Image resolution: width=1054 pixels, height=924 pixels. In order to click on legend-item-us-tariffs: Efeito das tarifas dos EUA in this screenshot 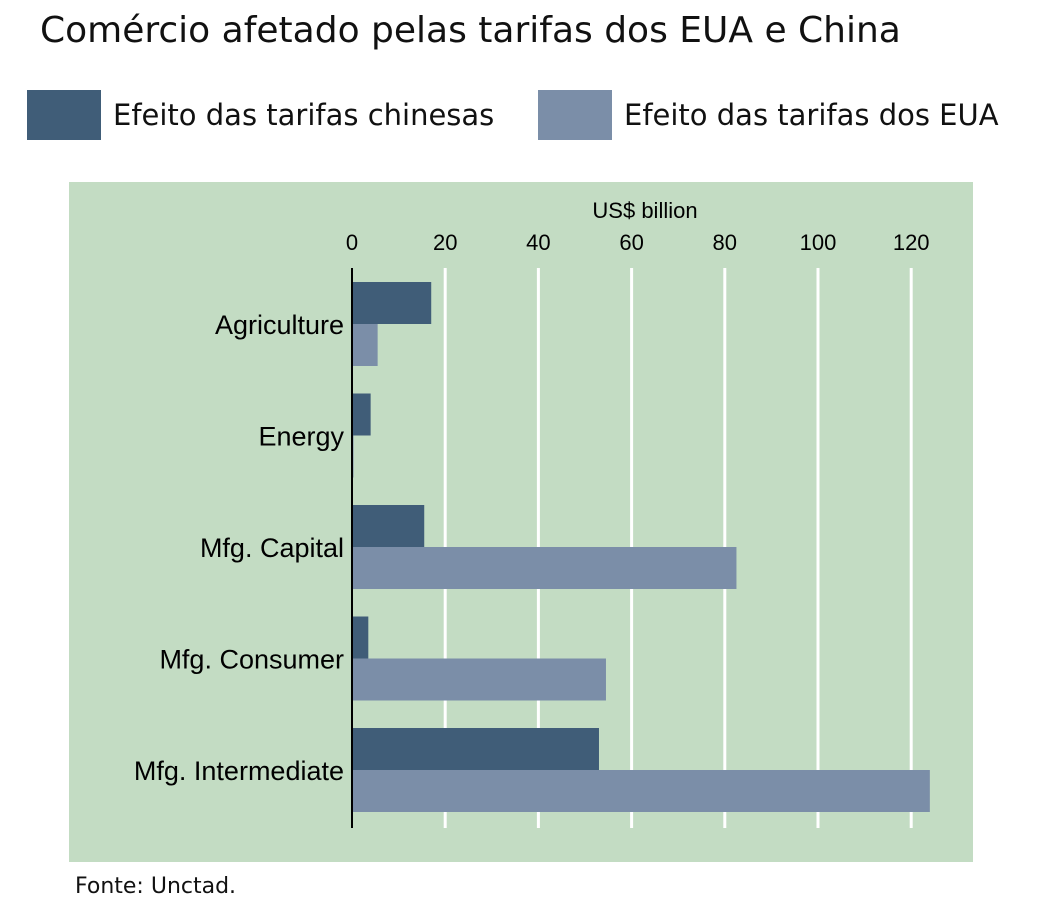, I will do `click(768, 115)`.